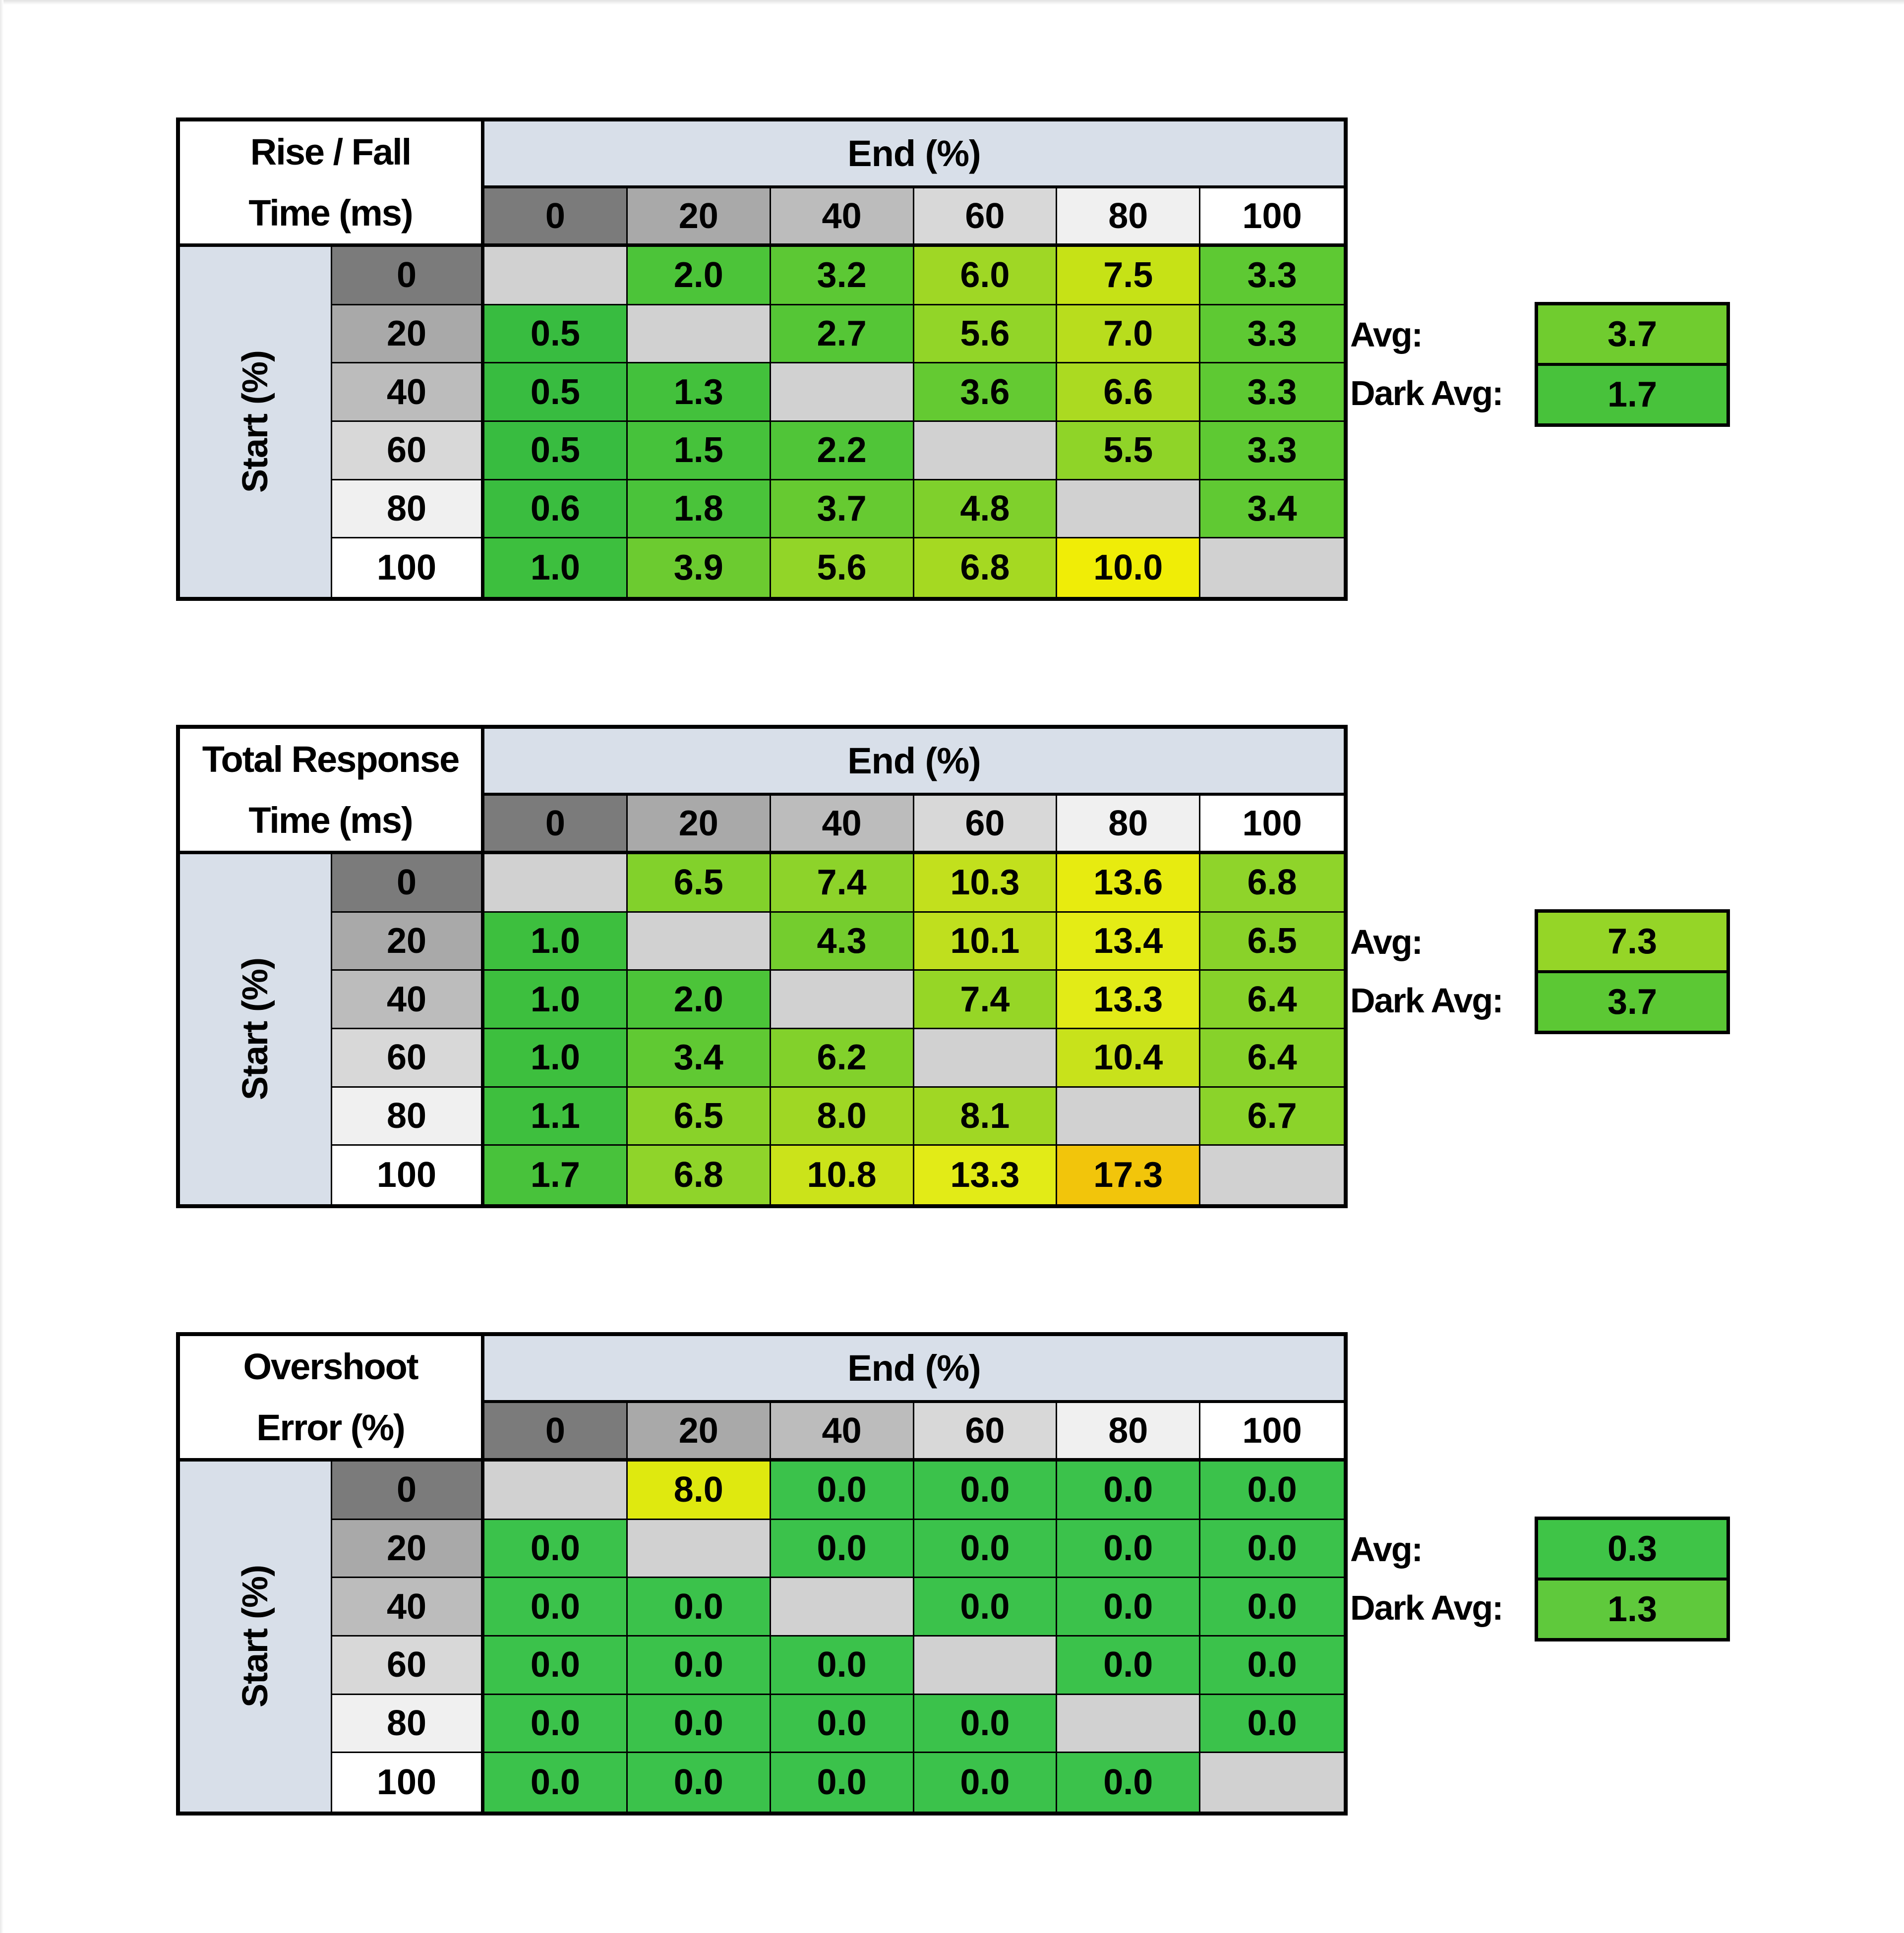 Image resolution: width=1904 pixels, height=1933 pixels. I want to click on heatmap-cell-100-40: 10.8, so click(842, 1175).